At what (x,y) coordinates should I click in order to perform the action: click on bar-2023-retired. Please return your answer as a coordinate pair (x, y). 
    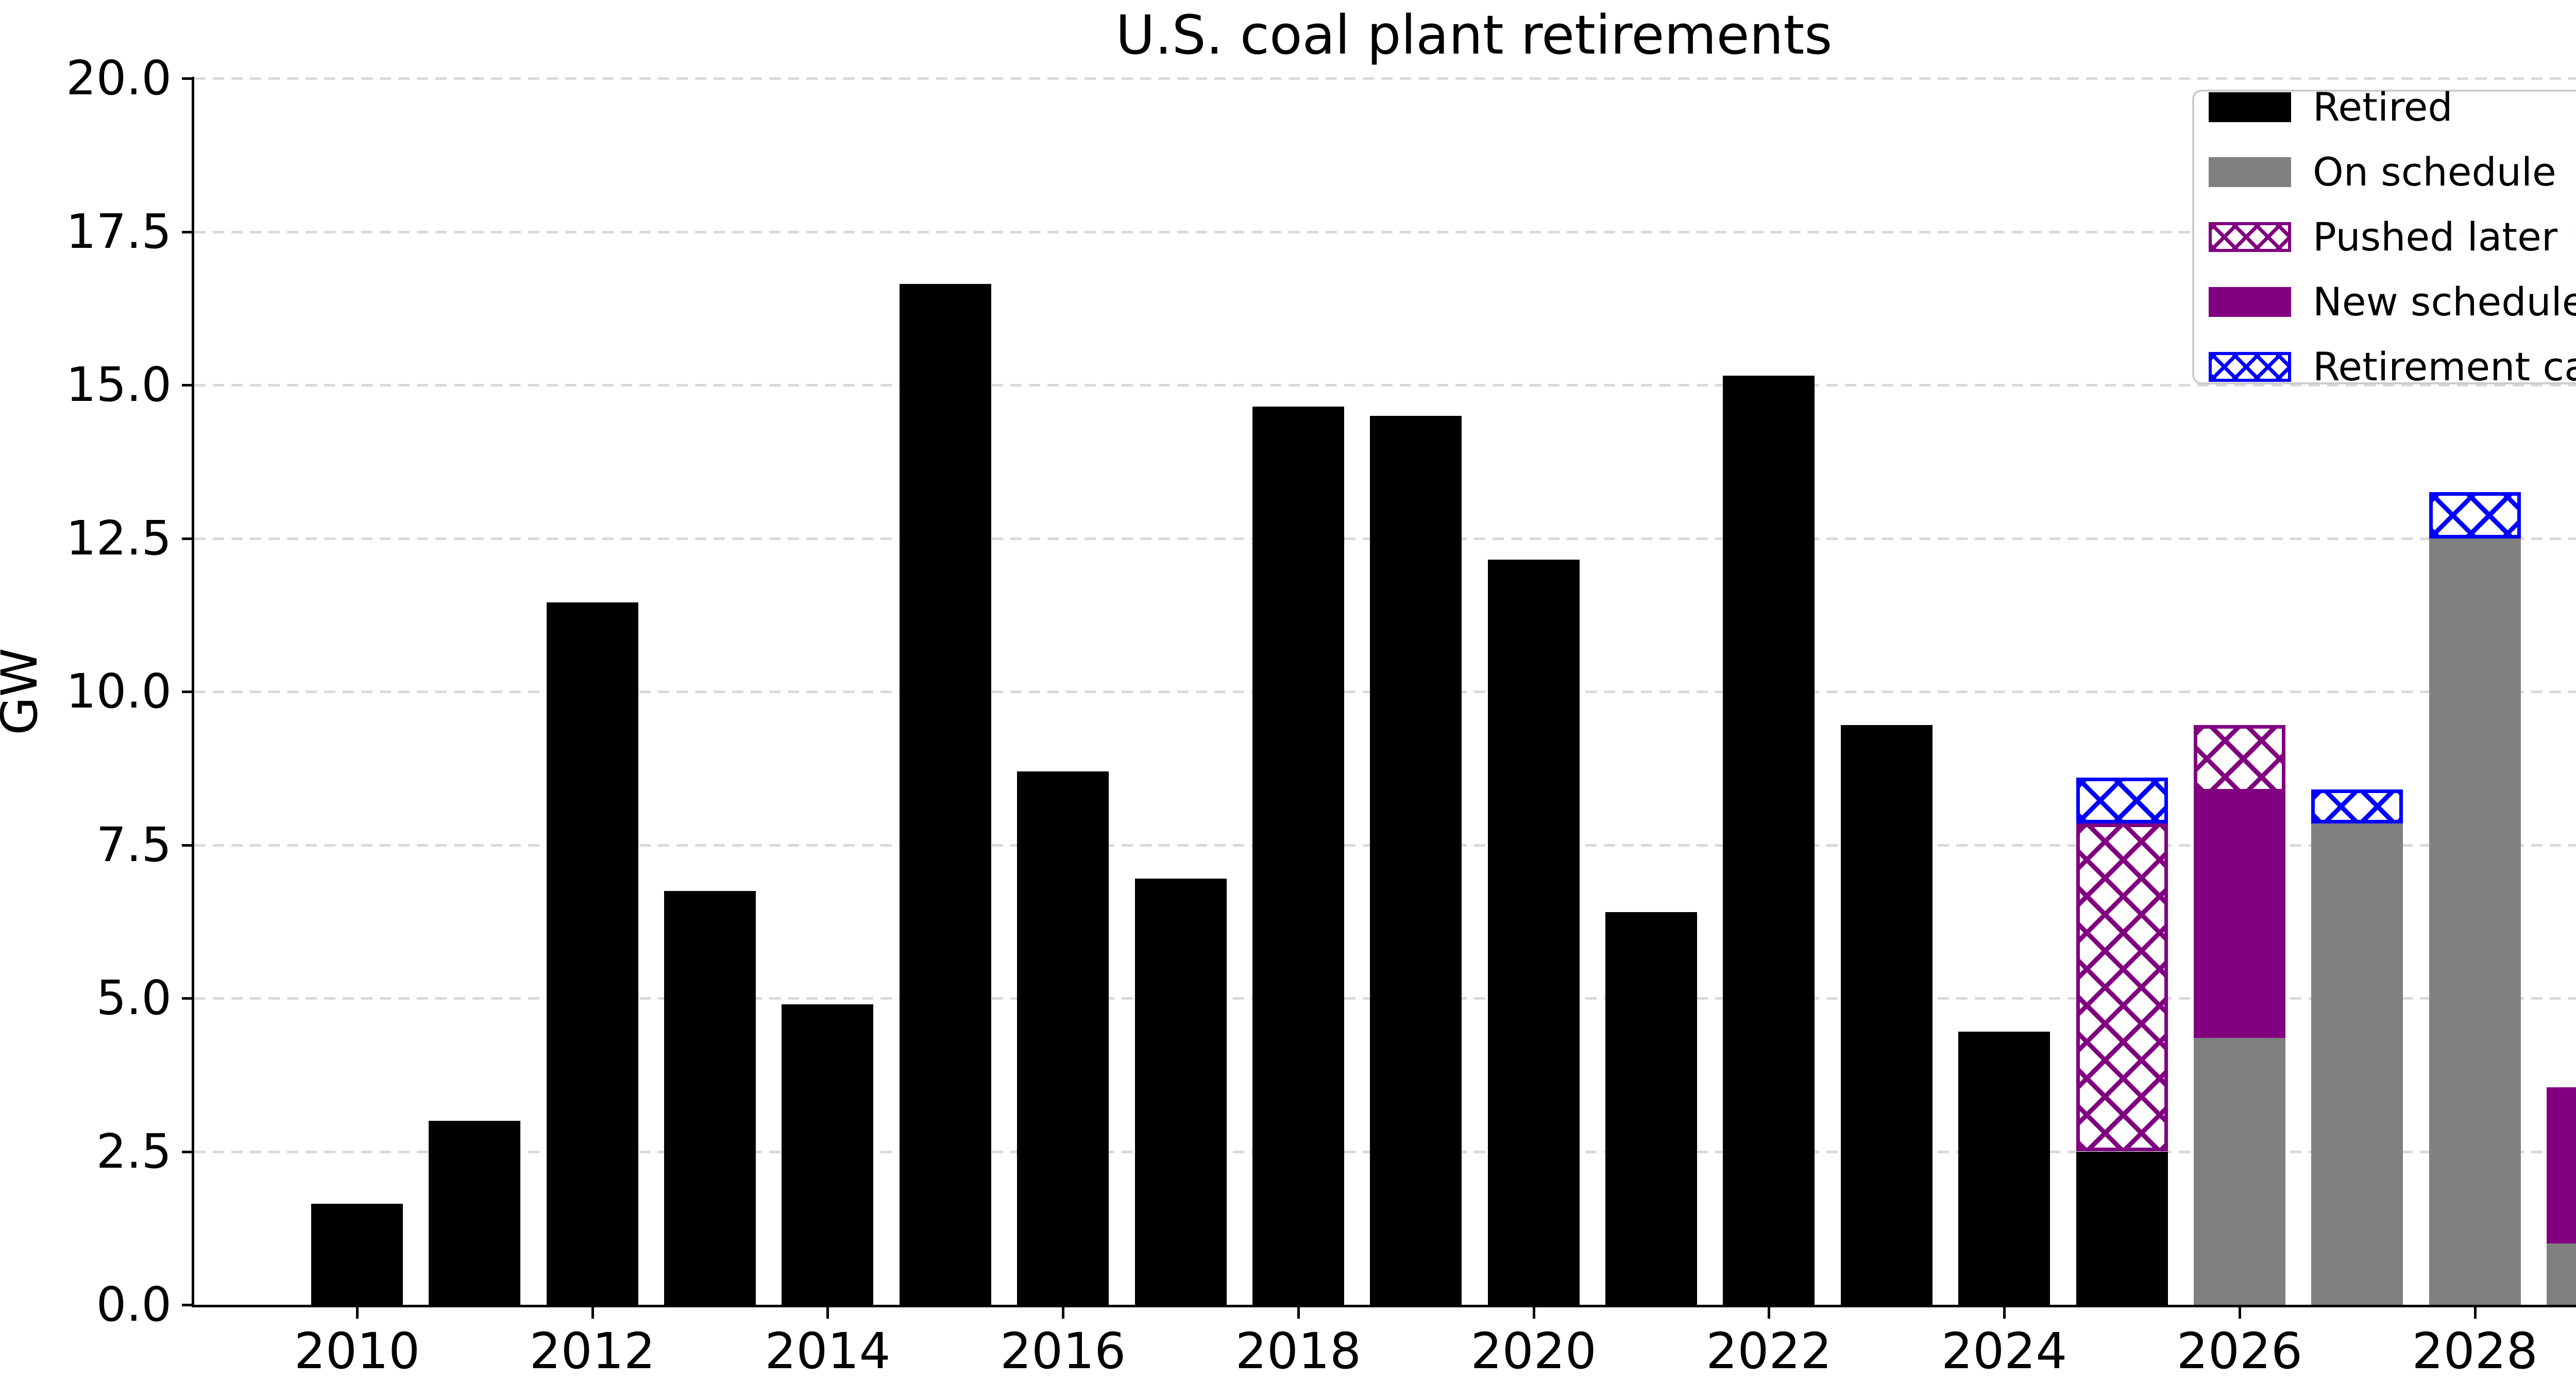
    Looking at the image, I should click on (1887, 1015).